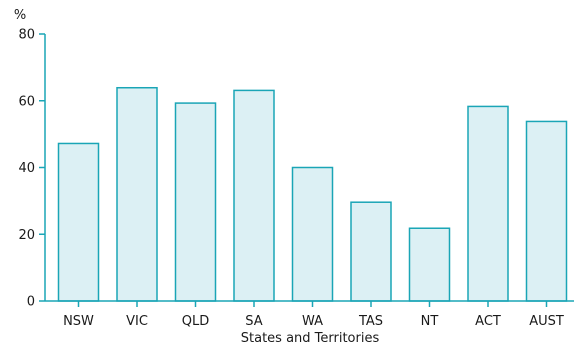 Image resolution: width=581 pixels, height=349 pixels. What do you see at coordinates (310, 338) in the screenshot?
I see `x-axis-title: States and Territories` at bounding box center [310, 338].